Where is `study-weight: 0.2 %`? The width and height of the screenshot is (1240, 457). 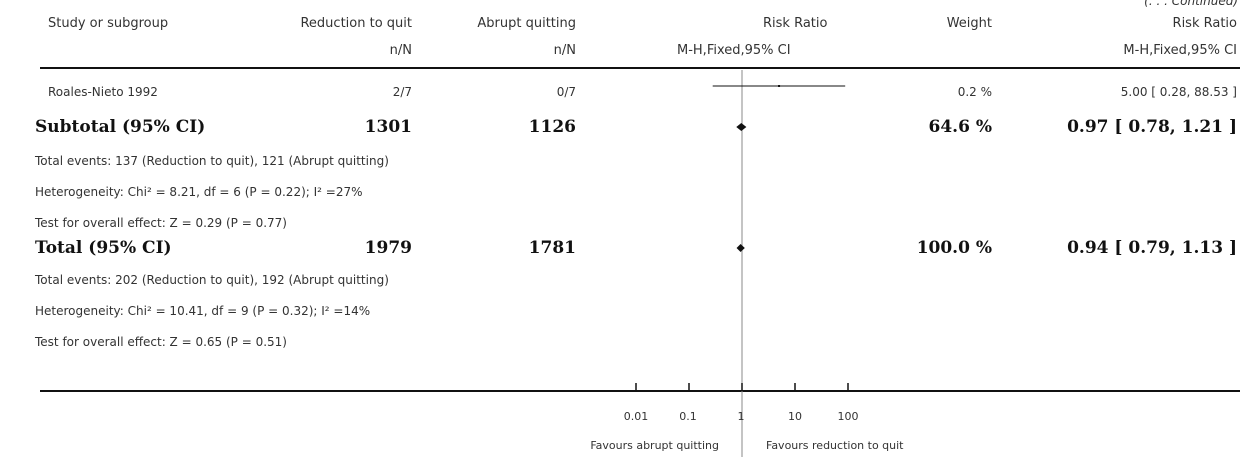
study-weight: 0.2 % is located at coordinates (974, 92).